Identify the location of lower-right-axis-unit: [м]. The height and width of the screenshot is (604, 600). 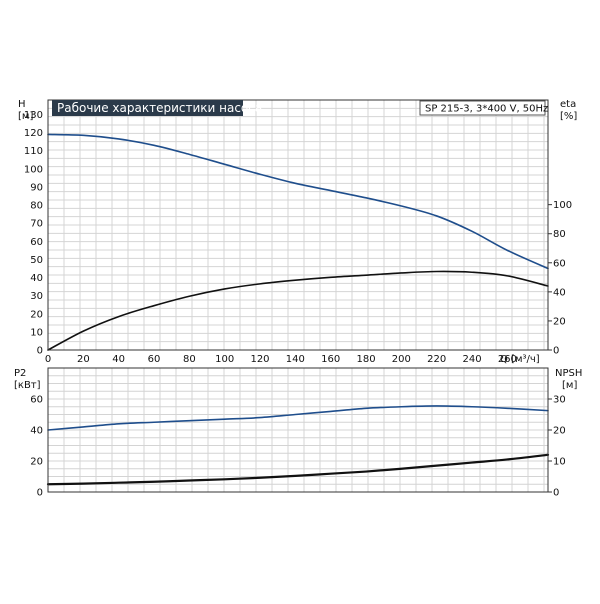
(569, 385).